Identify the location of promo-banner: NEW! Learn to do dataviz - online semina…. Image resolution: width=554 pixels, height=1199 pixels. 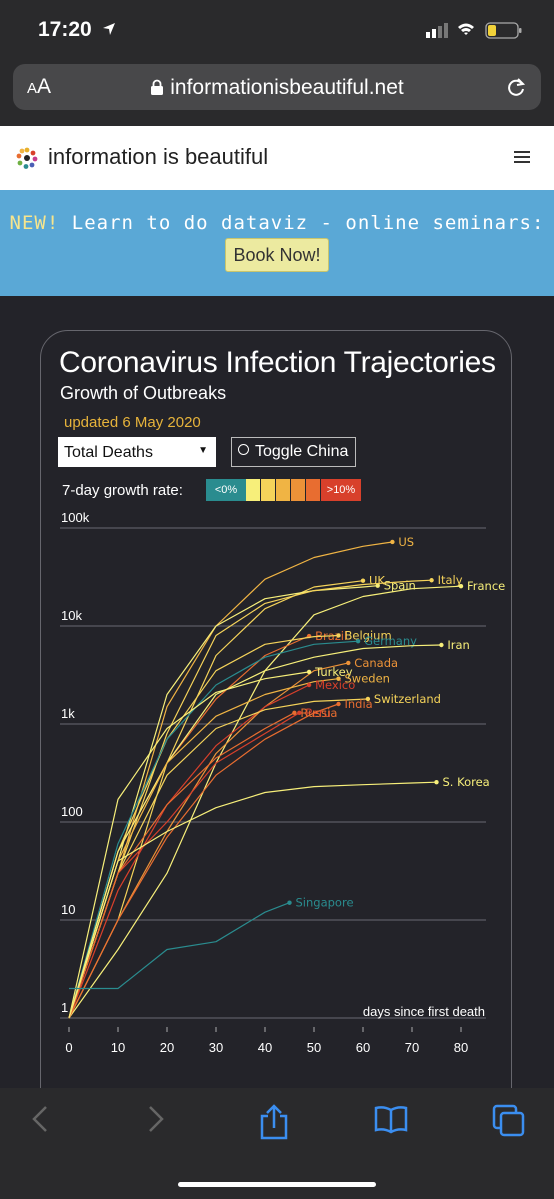
(277, 243).